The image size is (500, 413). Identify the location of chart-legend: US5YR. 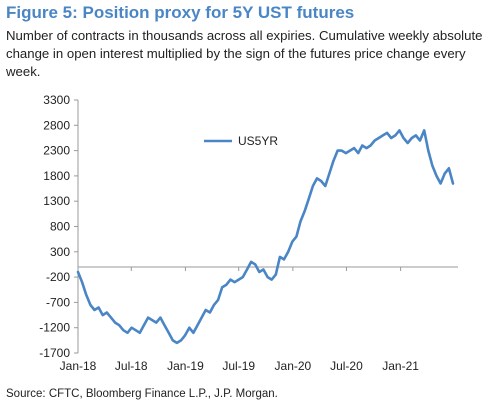
(241, 141).